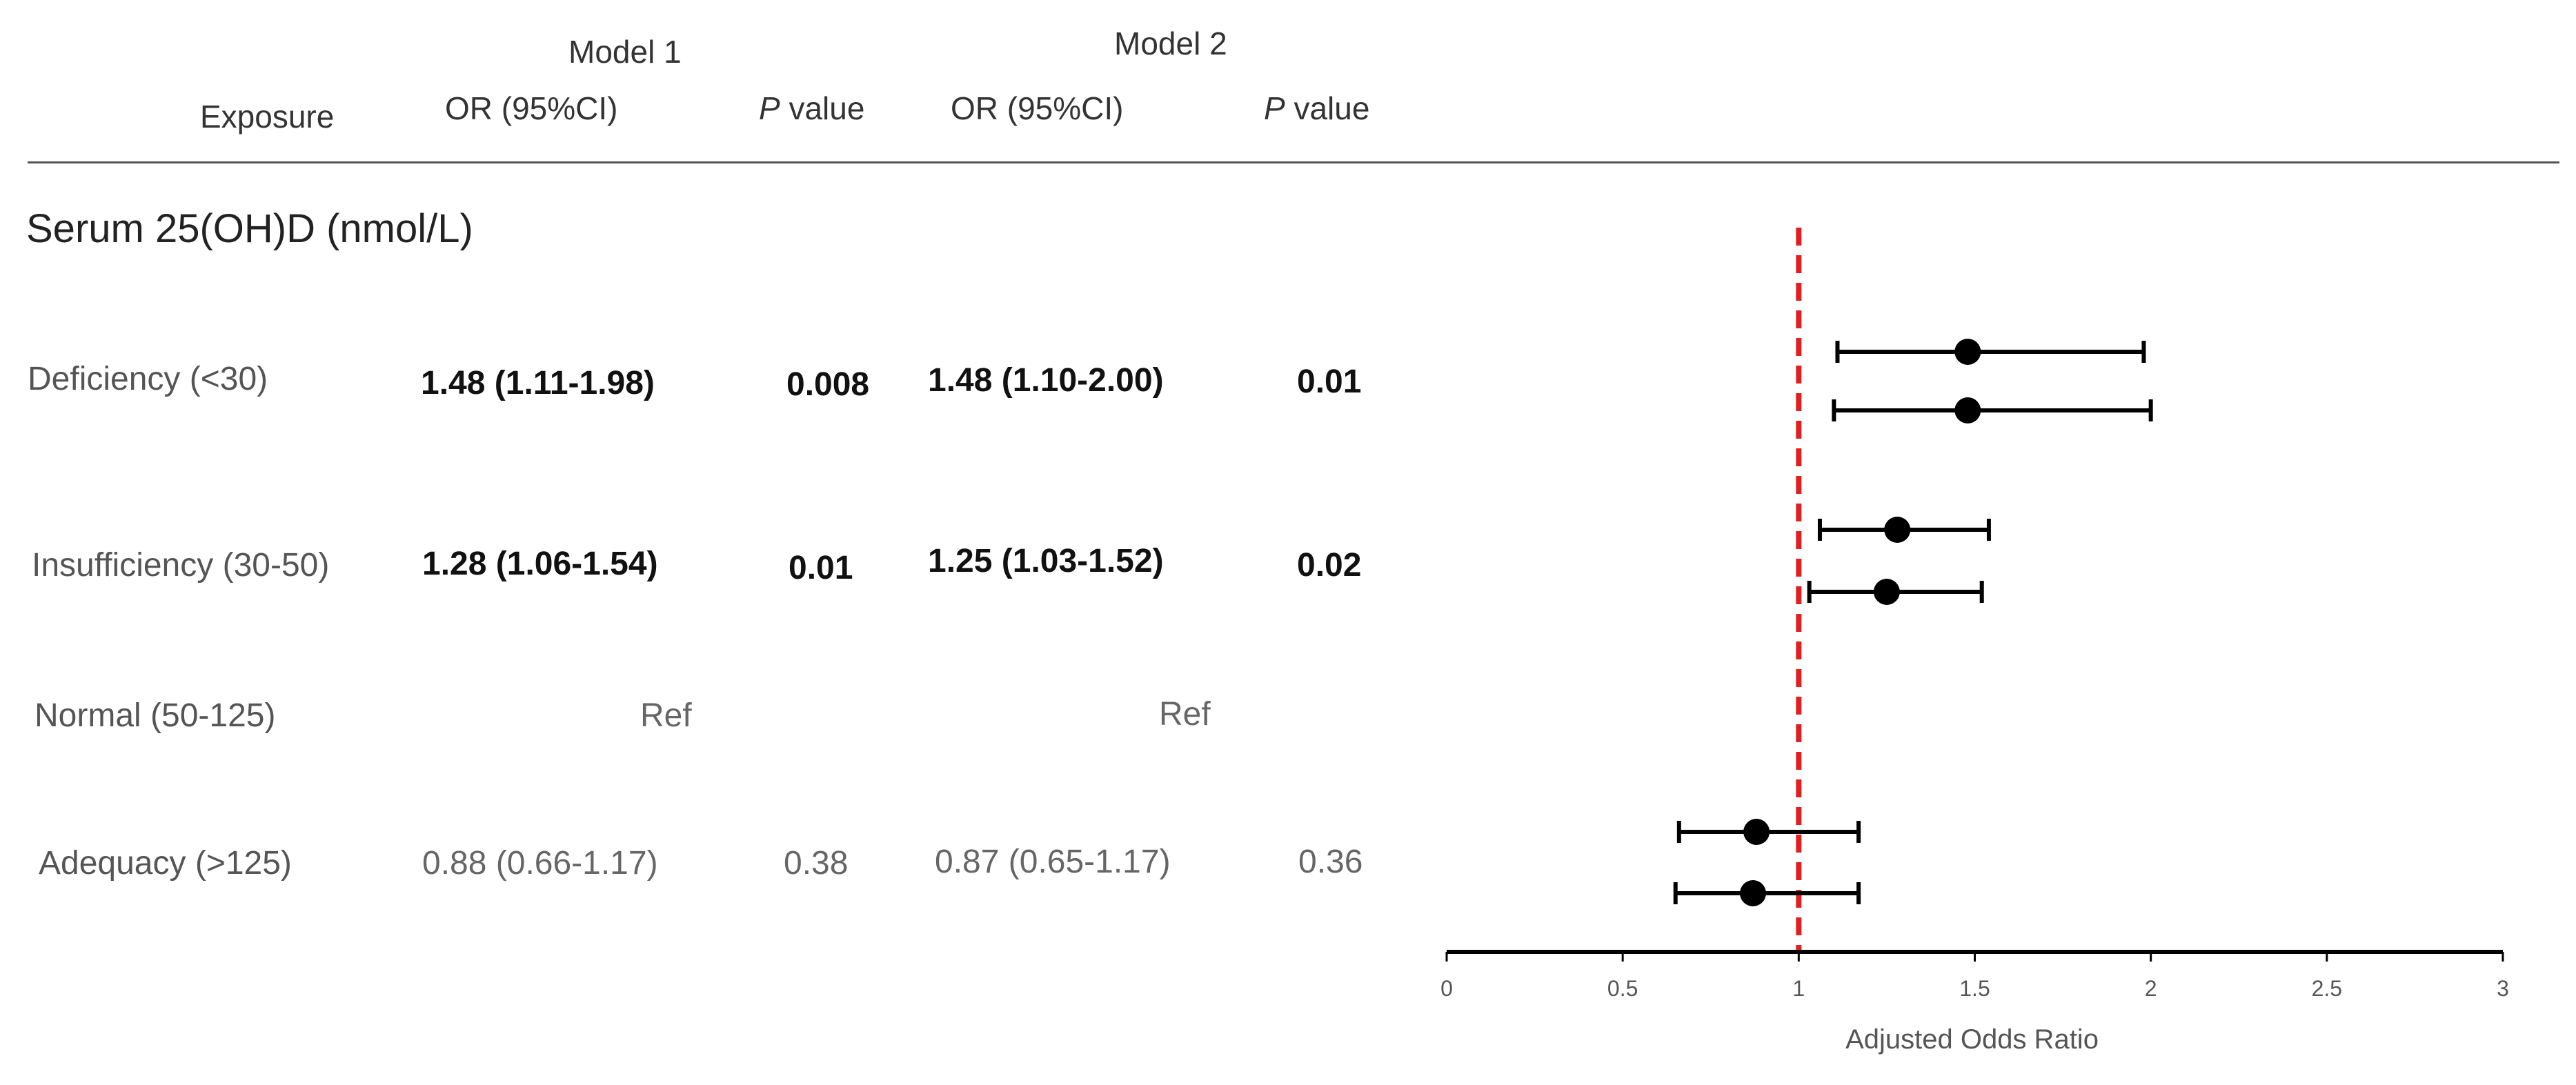 The image size is (2576, 1085). What do you see at coordinates (1274, 108) in the screenshot?
I see `header-m2-p-italic: P` at bounding box center [1274, 108].